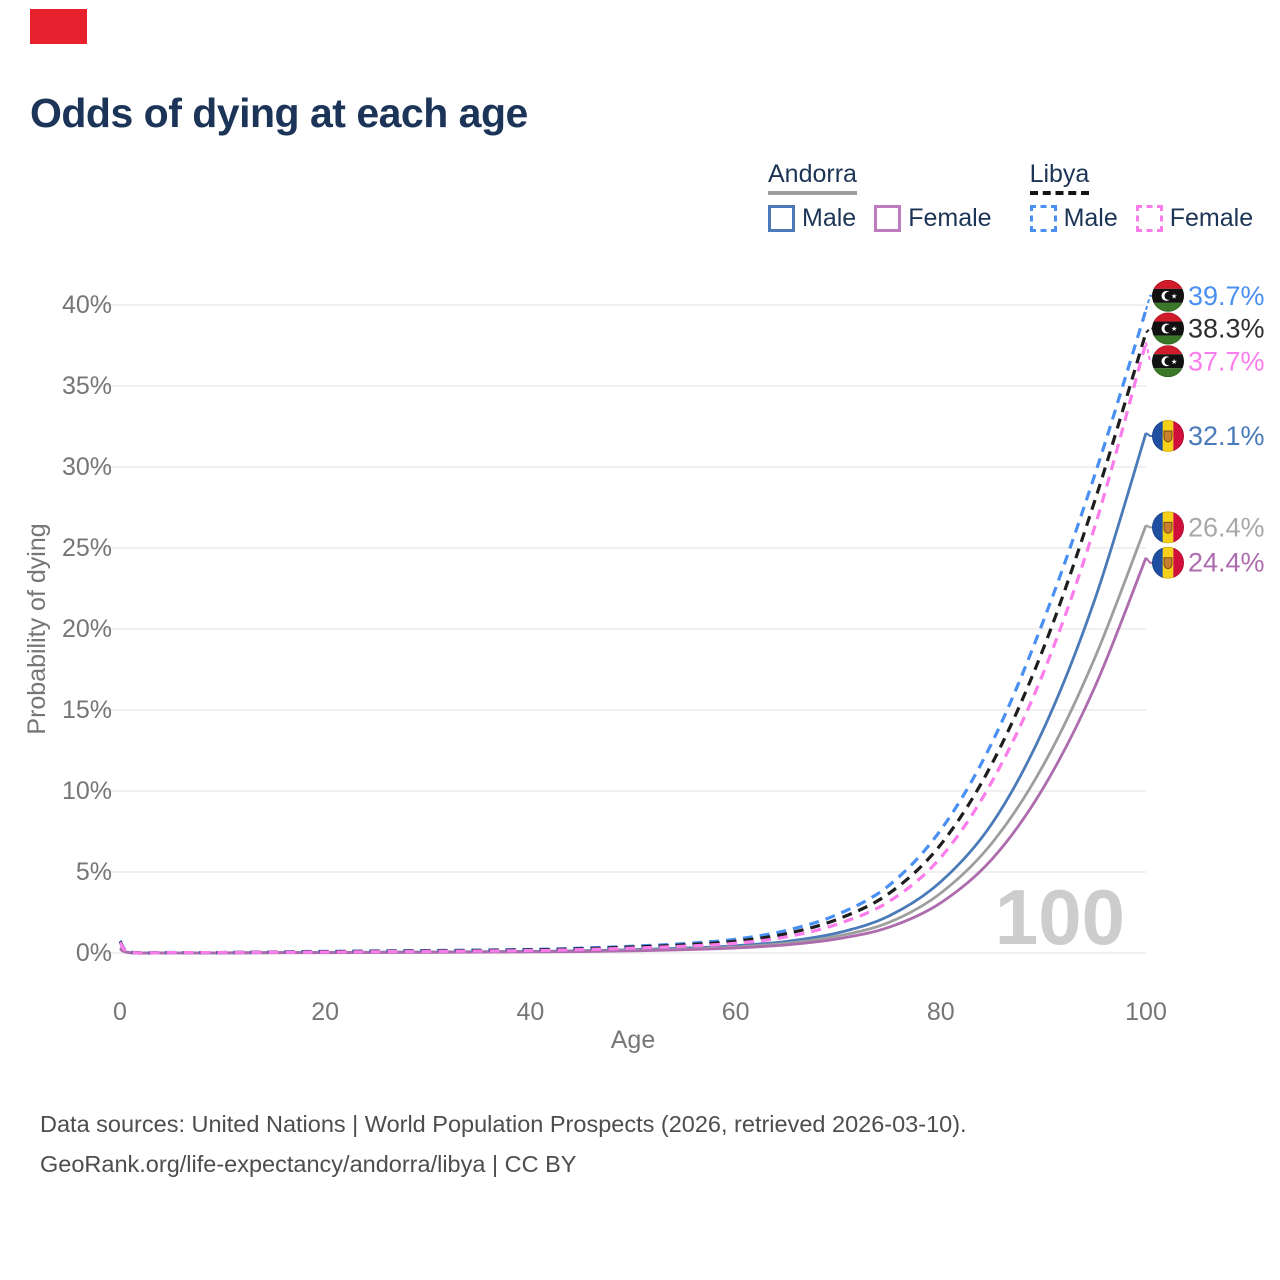 The width and height of the screenshot is (1280, 1280). I want to click on y-tick-label: 5%, so click(94, 872).